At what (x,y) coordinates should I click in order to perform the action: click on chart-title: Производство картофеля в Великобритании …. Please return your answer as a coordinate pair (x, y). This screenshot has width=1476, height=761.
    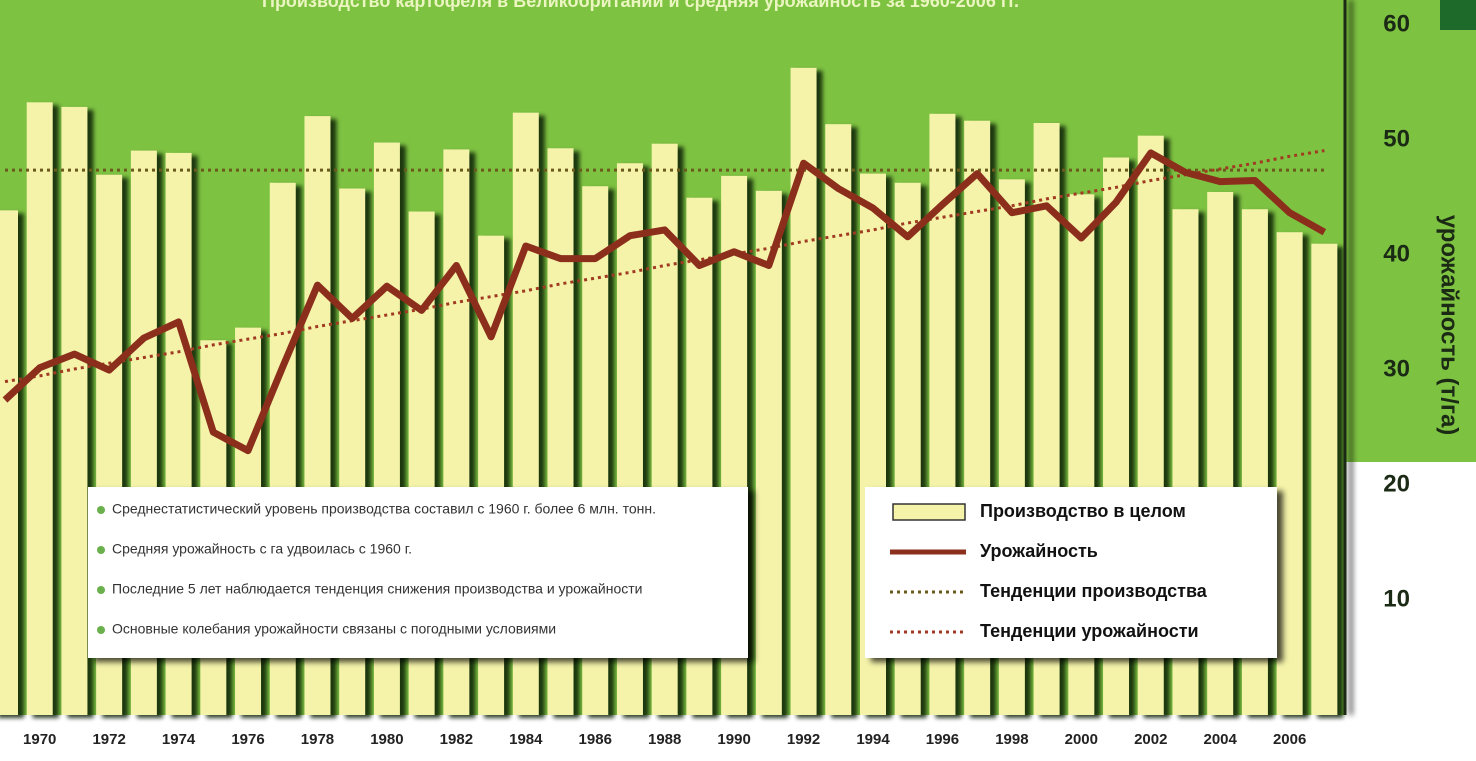
    Looking at the image, I should click on (640, 5).